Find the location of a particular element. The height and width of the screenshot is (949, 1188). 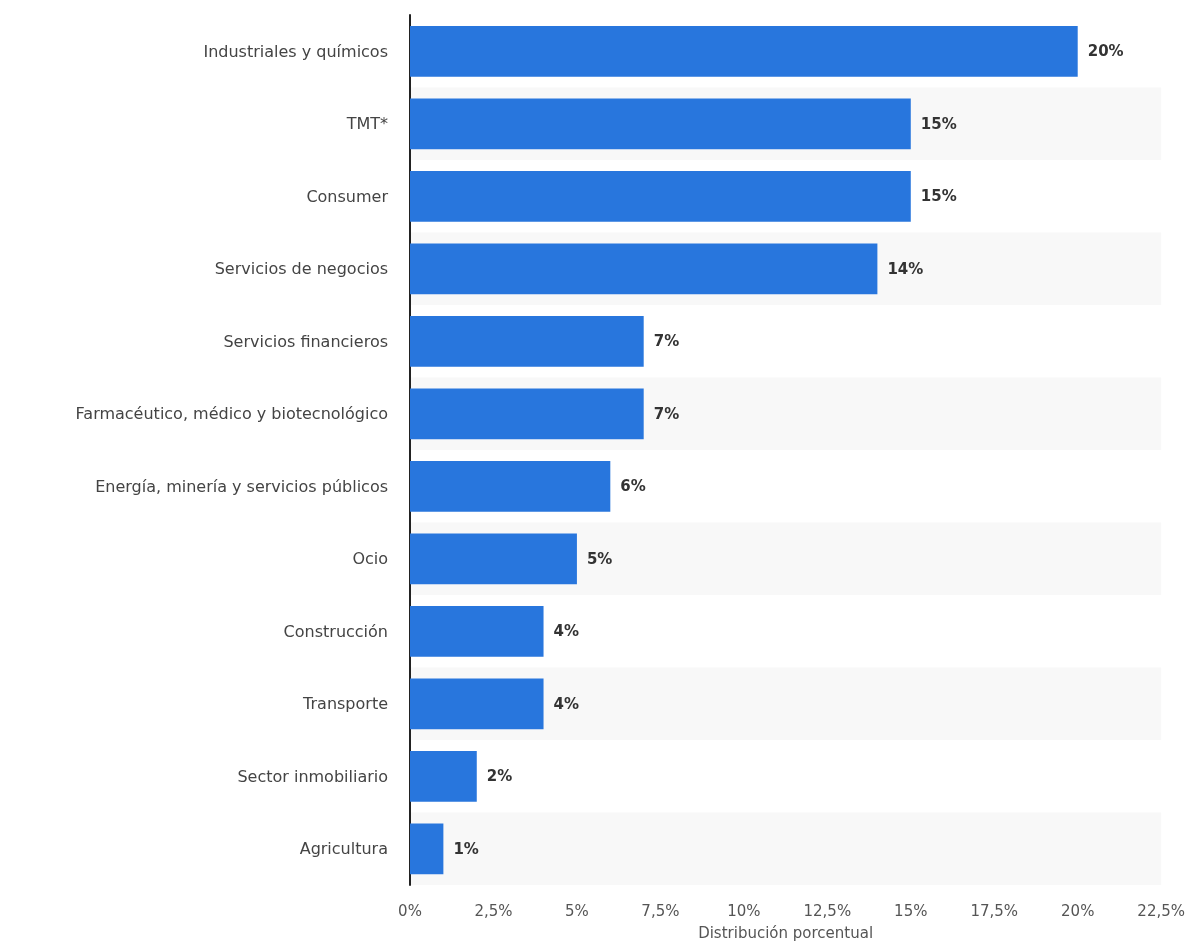

y-tick-label: Sector inmobiliario is located at coordinates (312, 776).